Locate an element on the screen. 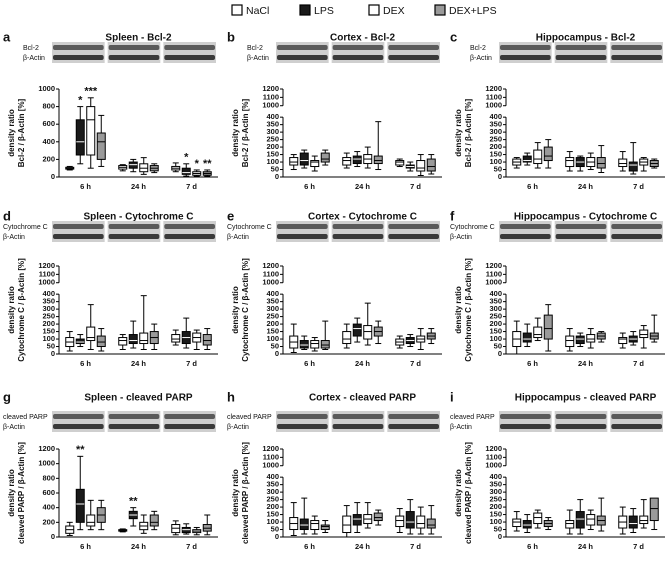 The image size is (669, 571). legend-label: DEX+LPS is located at coordinates (473, 11).